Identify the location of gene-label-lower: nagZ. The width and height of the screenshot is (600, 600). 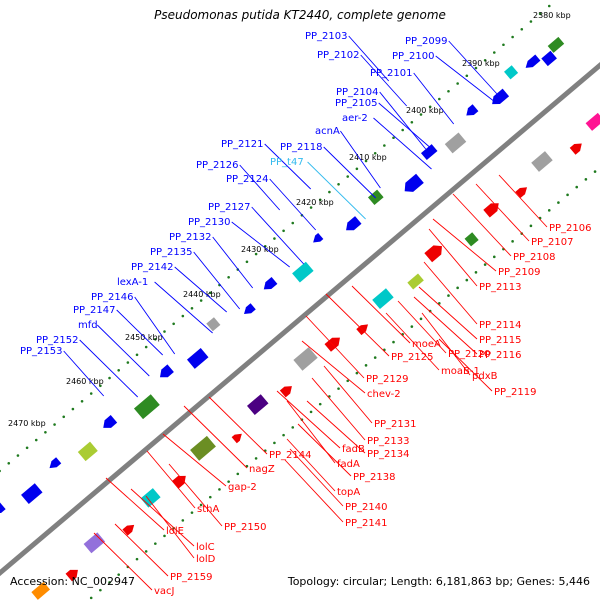
(262, 469).